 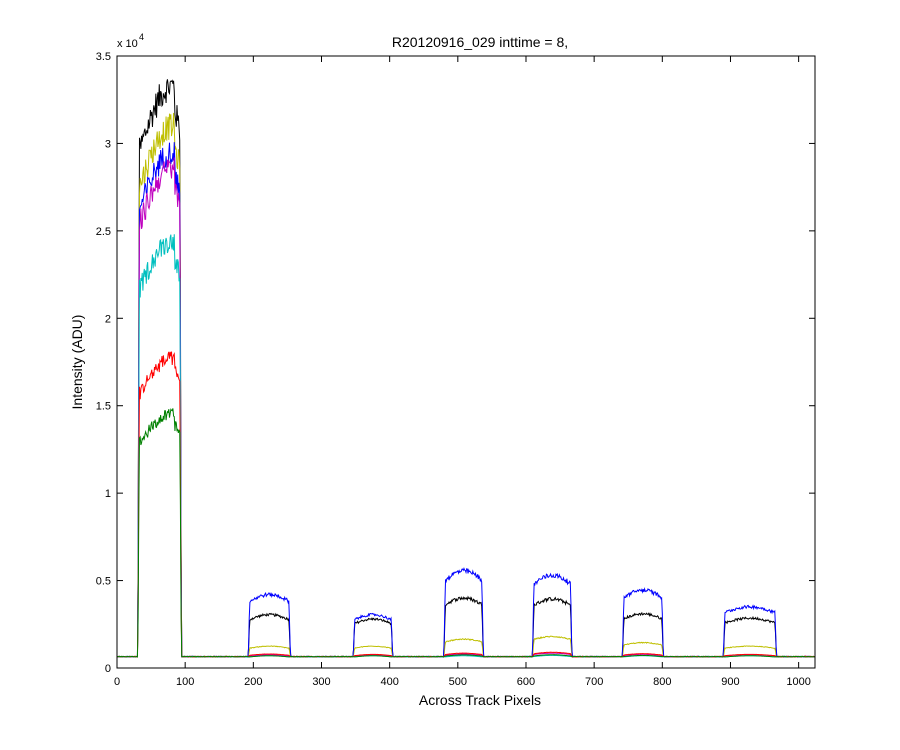 What do you see at coordinates (321, 682) in the screenshot?
I see `x-tick-label: 300` at bounding box center [321, 682].